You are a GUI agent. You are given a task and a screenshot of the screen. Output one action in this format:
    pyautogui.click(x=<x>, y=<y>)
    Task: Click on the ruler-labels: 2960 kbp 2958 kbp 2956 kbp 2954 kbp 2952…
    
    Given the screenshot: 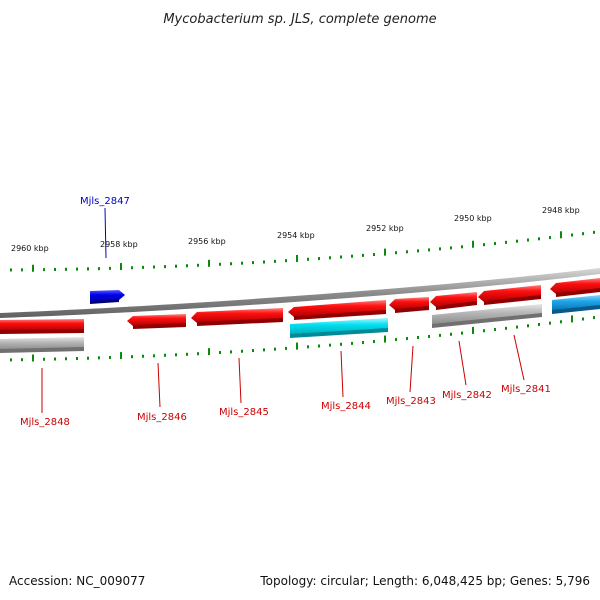 What is the action you would take?
    pyautogui.click(x=295, y=229)
    